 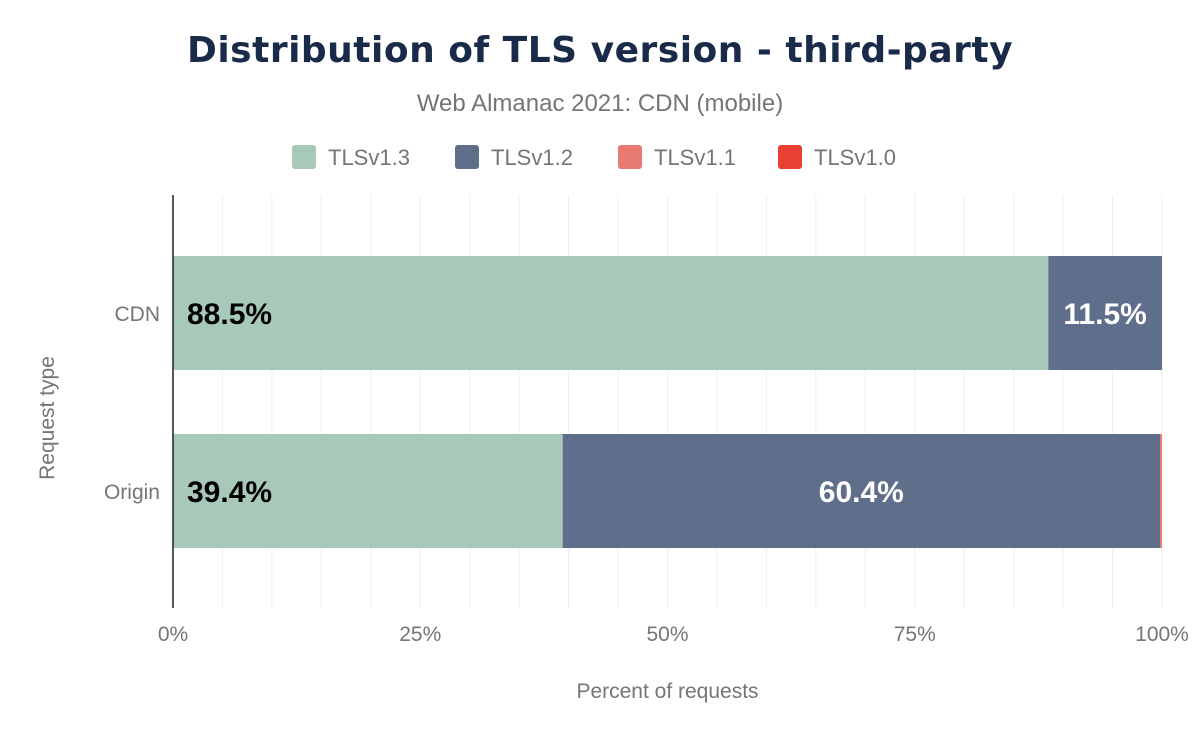 I want to click on x-tick-label: 50%, so click(x=667, y=634).